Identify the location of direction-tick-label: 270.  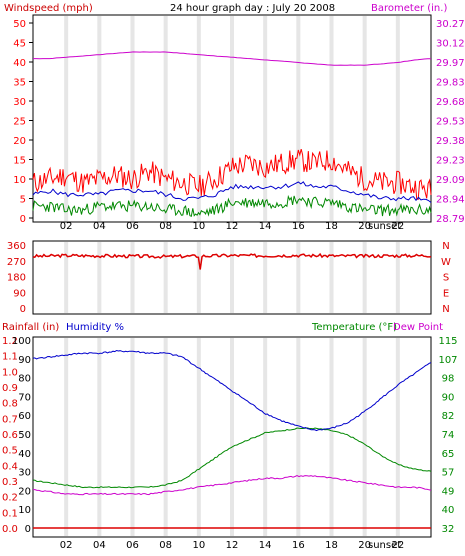
(16, 262).